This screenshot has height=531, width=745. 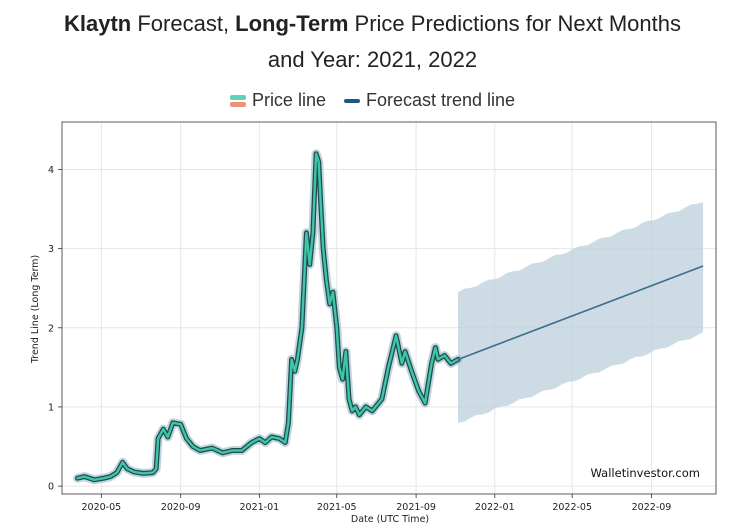 What do you see at coordinates (288, 100) in the screenshot?
I see `legend-label-price: Price line` at bounding box center [288, 100].